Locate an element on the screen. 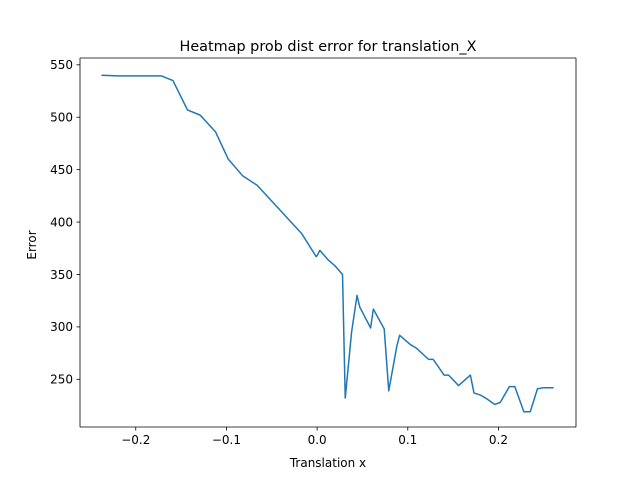  y-tick-label: 300 is located at coordinates (61, 327).